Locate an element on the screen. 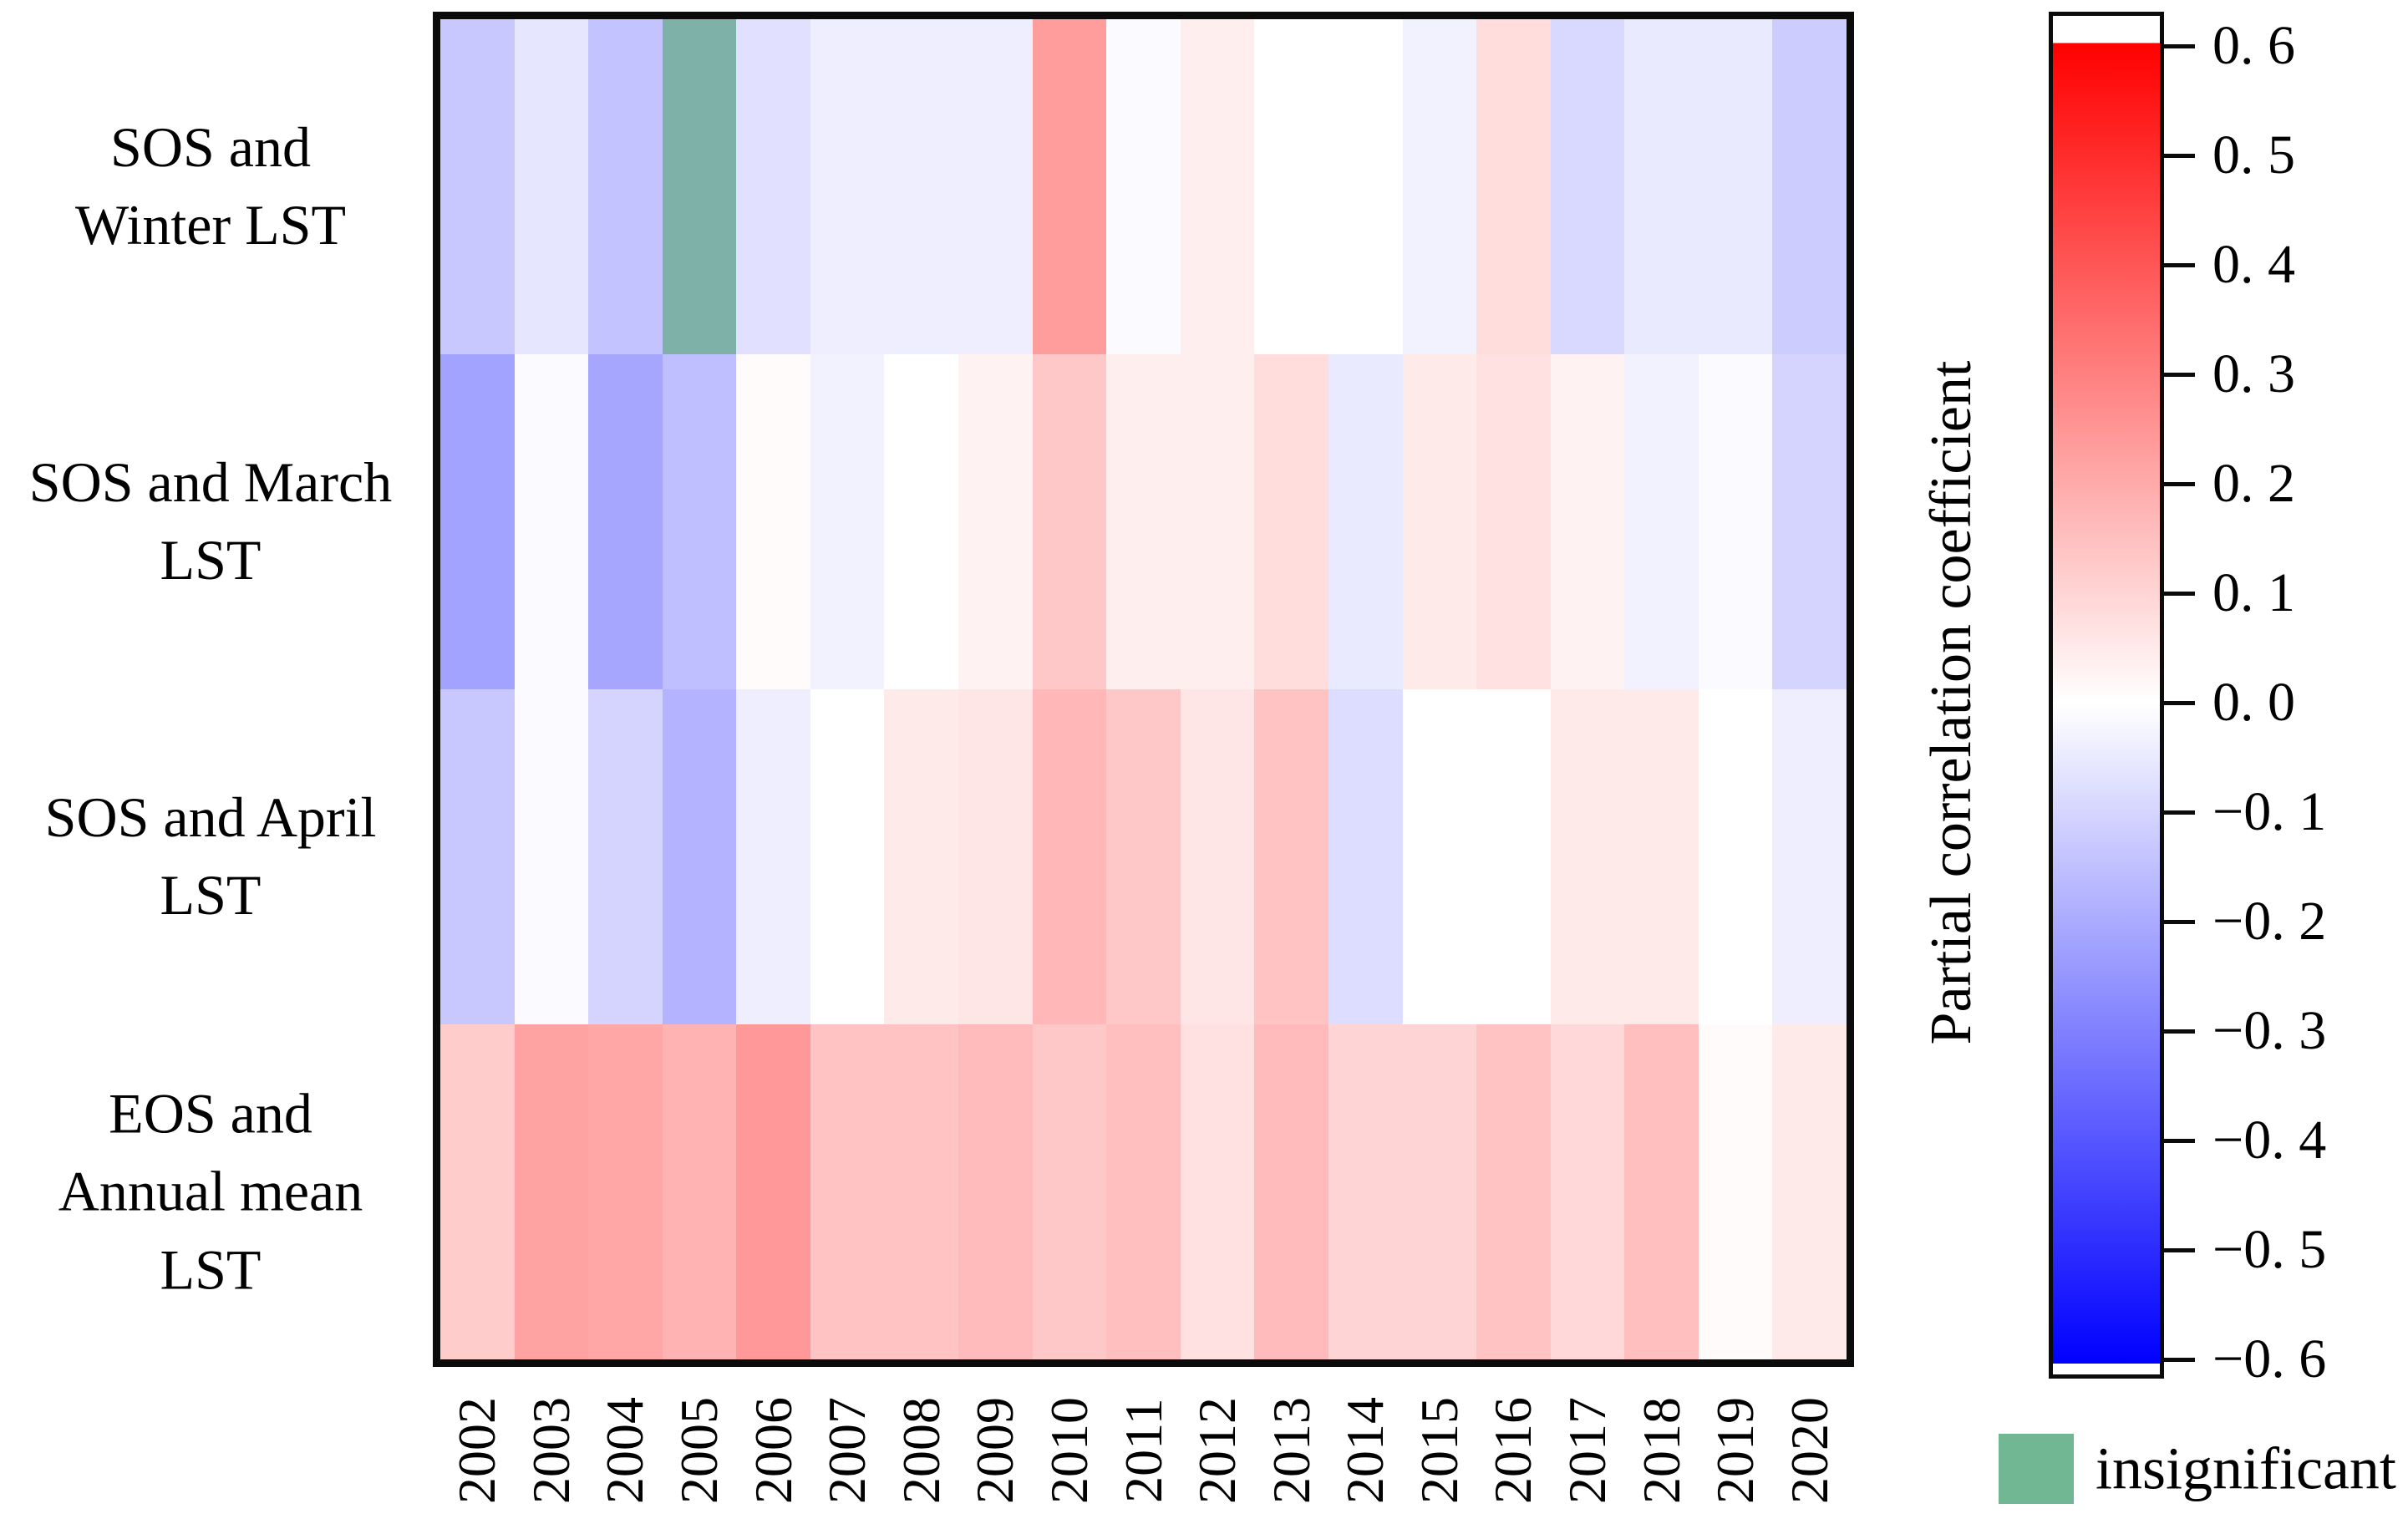 The width and height of the screenshot is (2408, 1529). heatmap-cell-SOS-and-April-LST-2005 is located at coordinates (699, 857).